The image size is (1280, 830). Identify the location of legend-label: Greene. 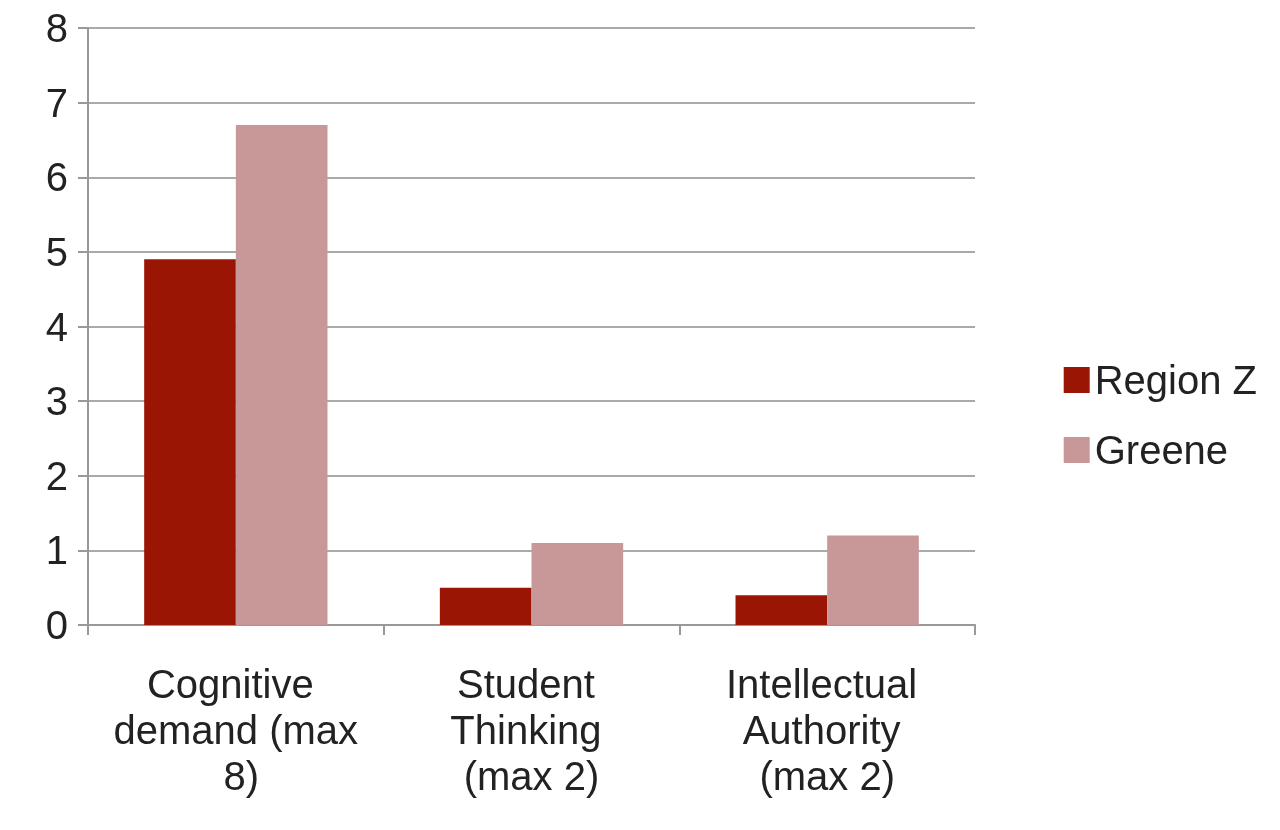
(1161, 450).